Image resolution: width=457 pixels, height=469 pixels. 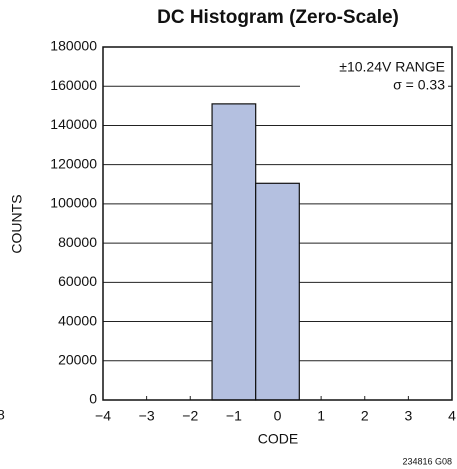 What do you see at coordinates (103, 416) in the screenshot?
I see `x-tick-label: −4` at bounding box center [103, 416].